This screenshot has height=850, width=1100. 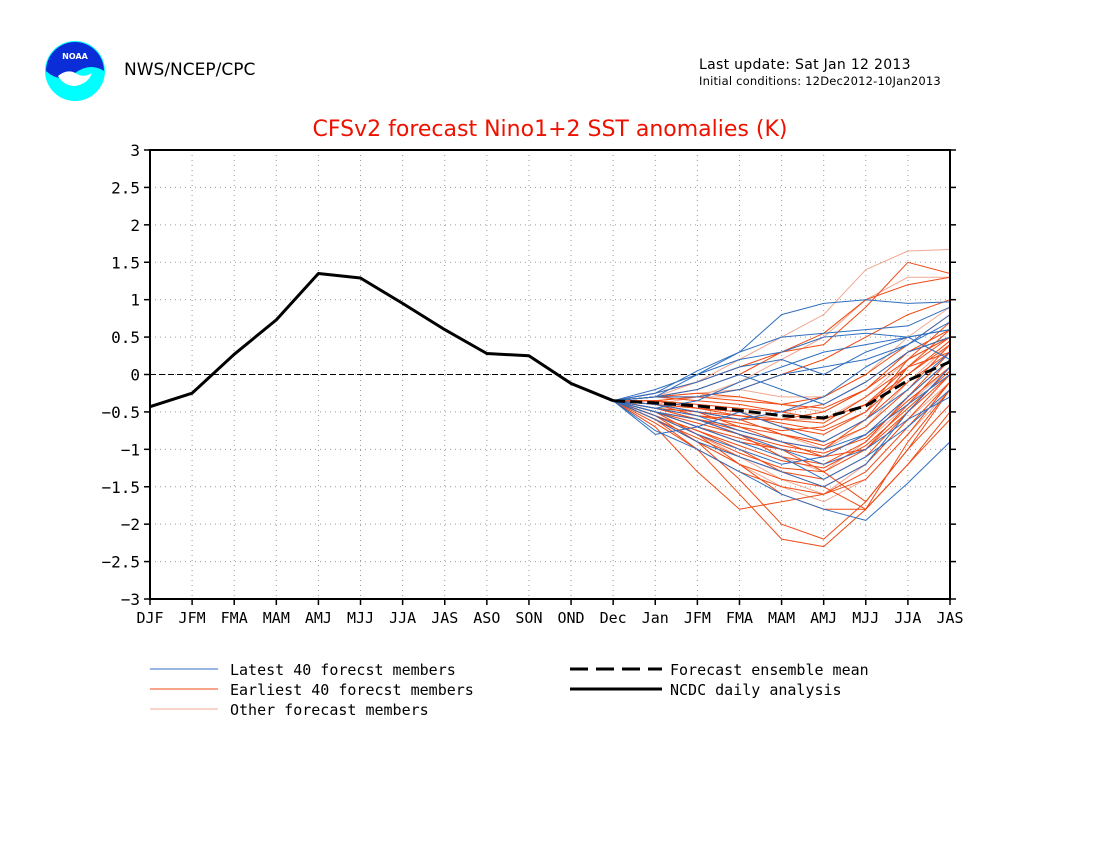 What do you see at coordinates (486, 618) in the screenshot?
I see `x-tick-label: ASO` at bounding box center [486, 618].